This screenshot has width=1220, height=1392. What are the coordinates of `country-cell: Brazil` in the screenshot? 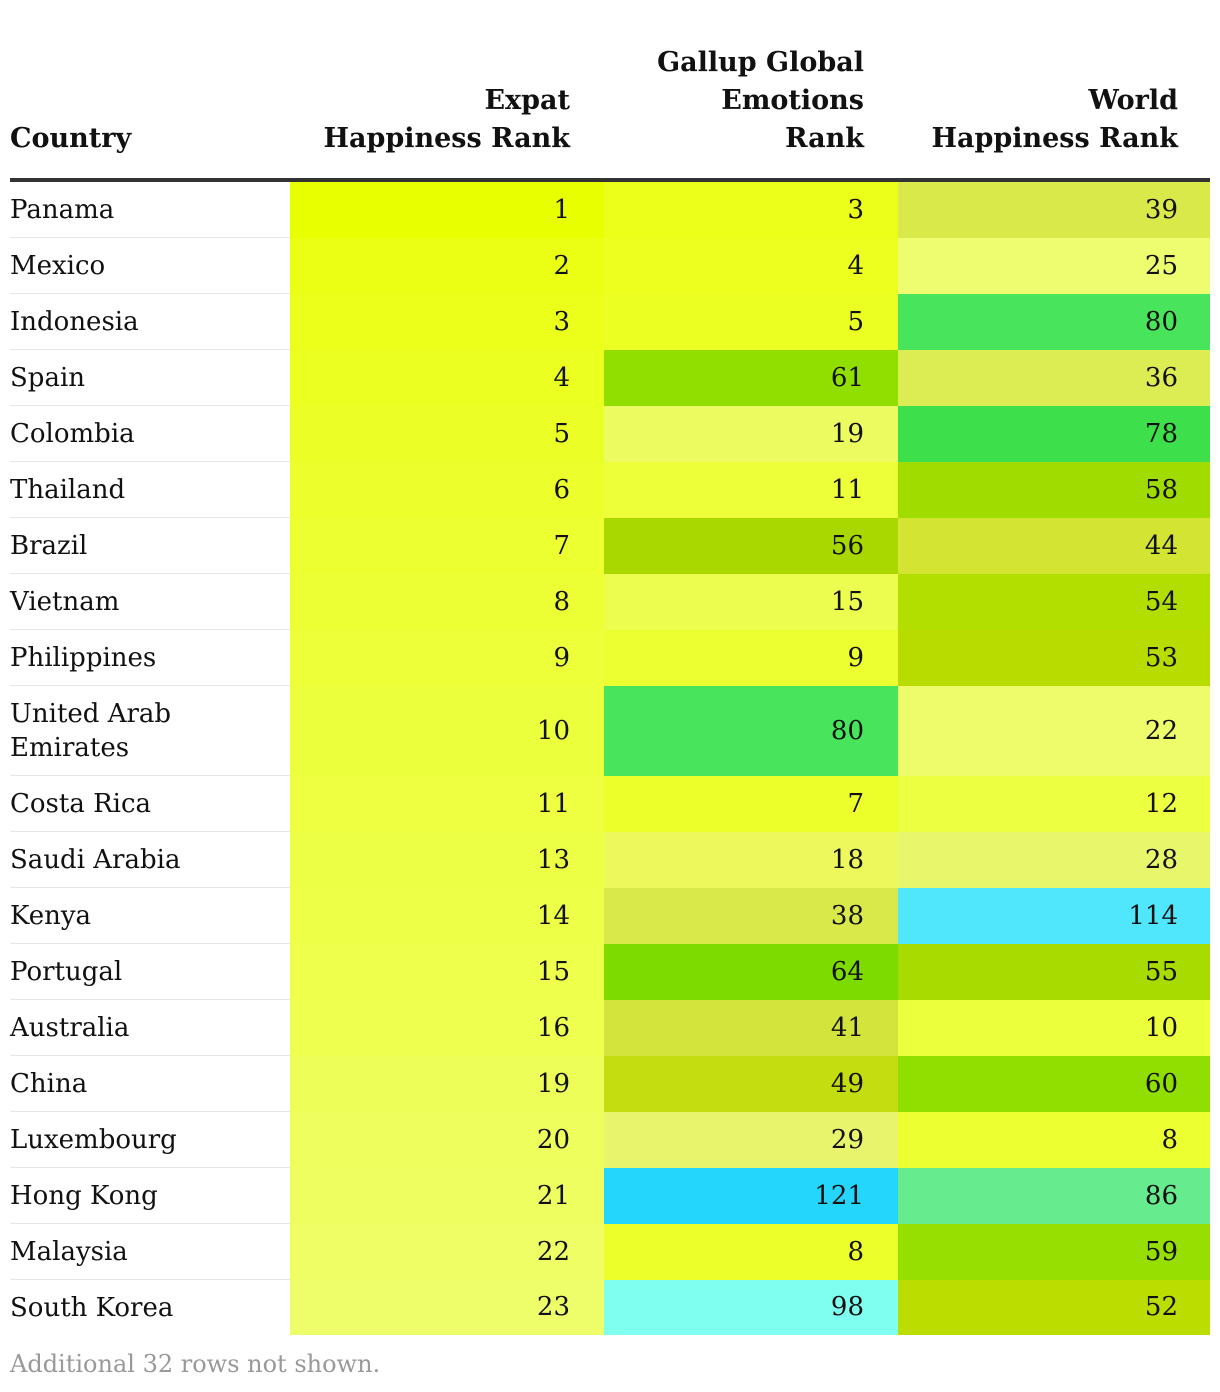 It's located at (150, 545).